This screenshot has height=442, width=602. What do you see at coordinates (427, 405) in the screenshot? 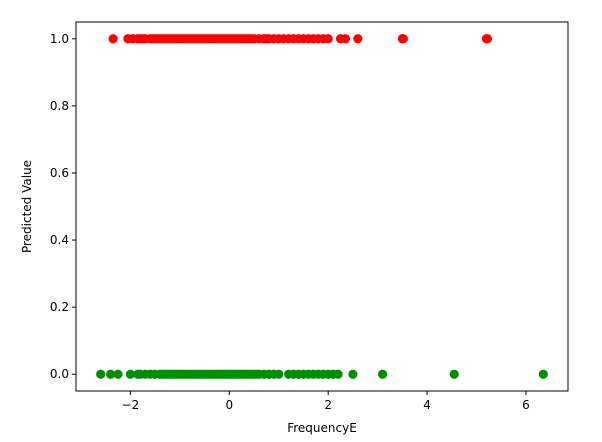
I see `x-tick-label: 4` at bounding box center [427, 405].